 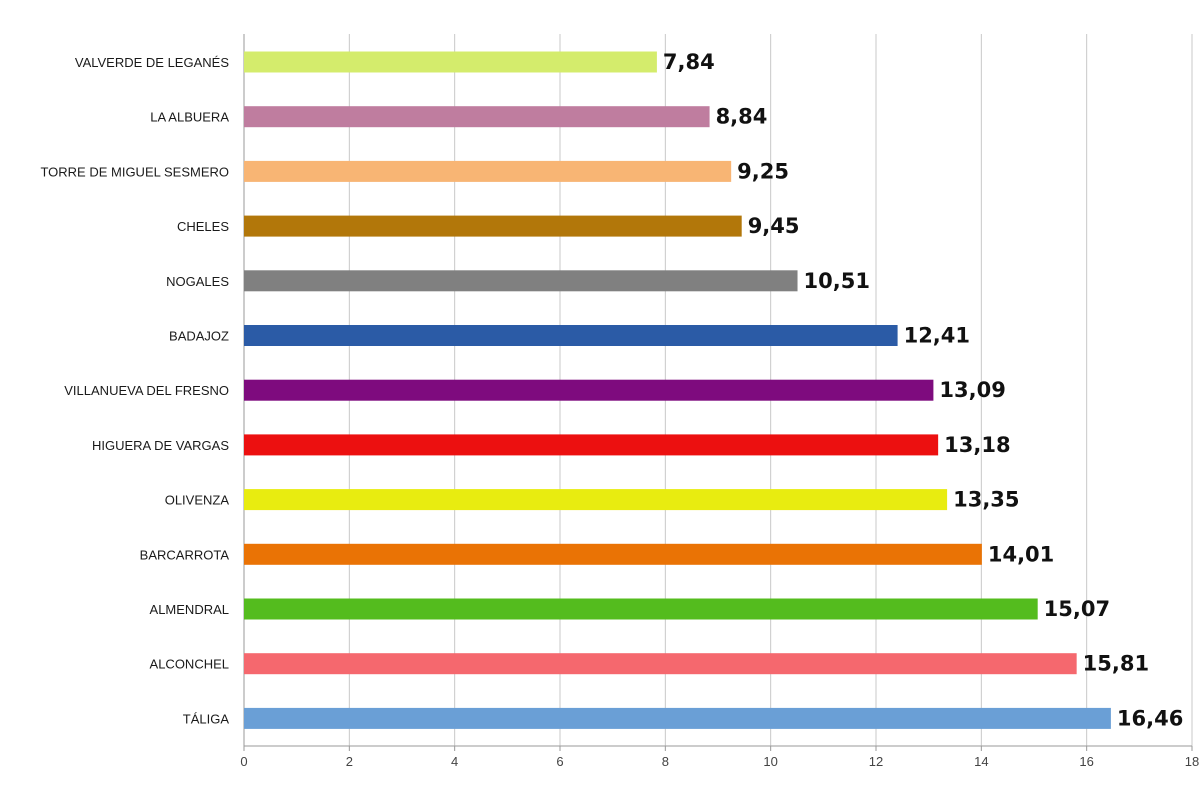 I want to click on value-label: 12,41, so click(x=937, y=336).